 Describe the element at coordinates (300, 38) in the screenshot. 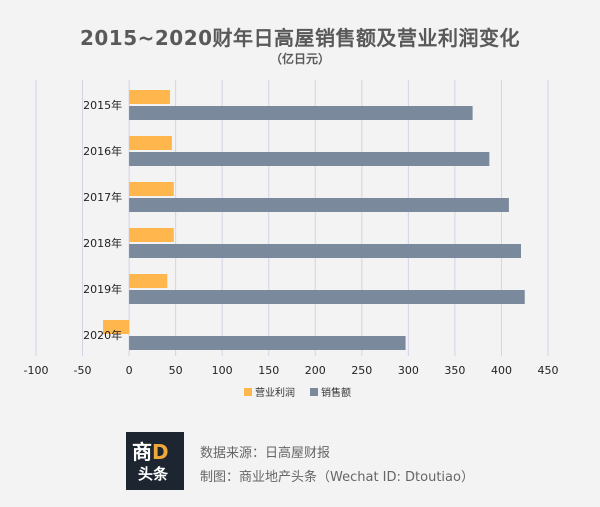

I see `chart-title: 2015~2020财年日高屋销售额及营业利润变化` at that location.